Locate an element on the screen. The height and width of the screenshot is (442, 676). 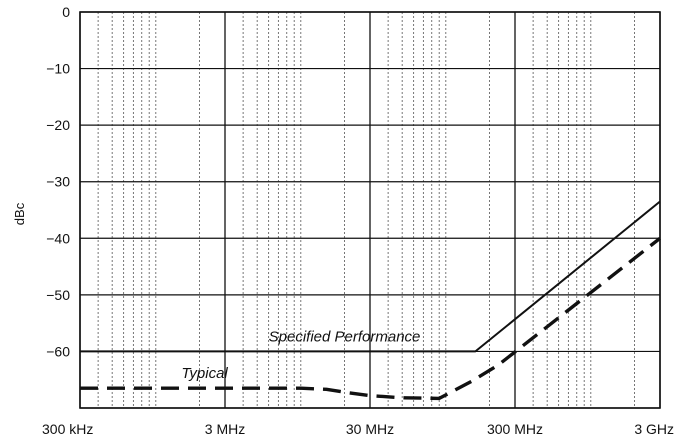
y-tick-label: −30 is located at coordinates (58, 182).